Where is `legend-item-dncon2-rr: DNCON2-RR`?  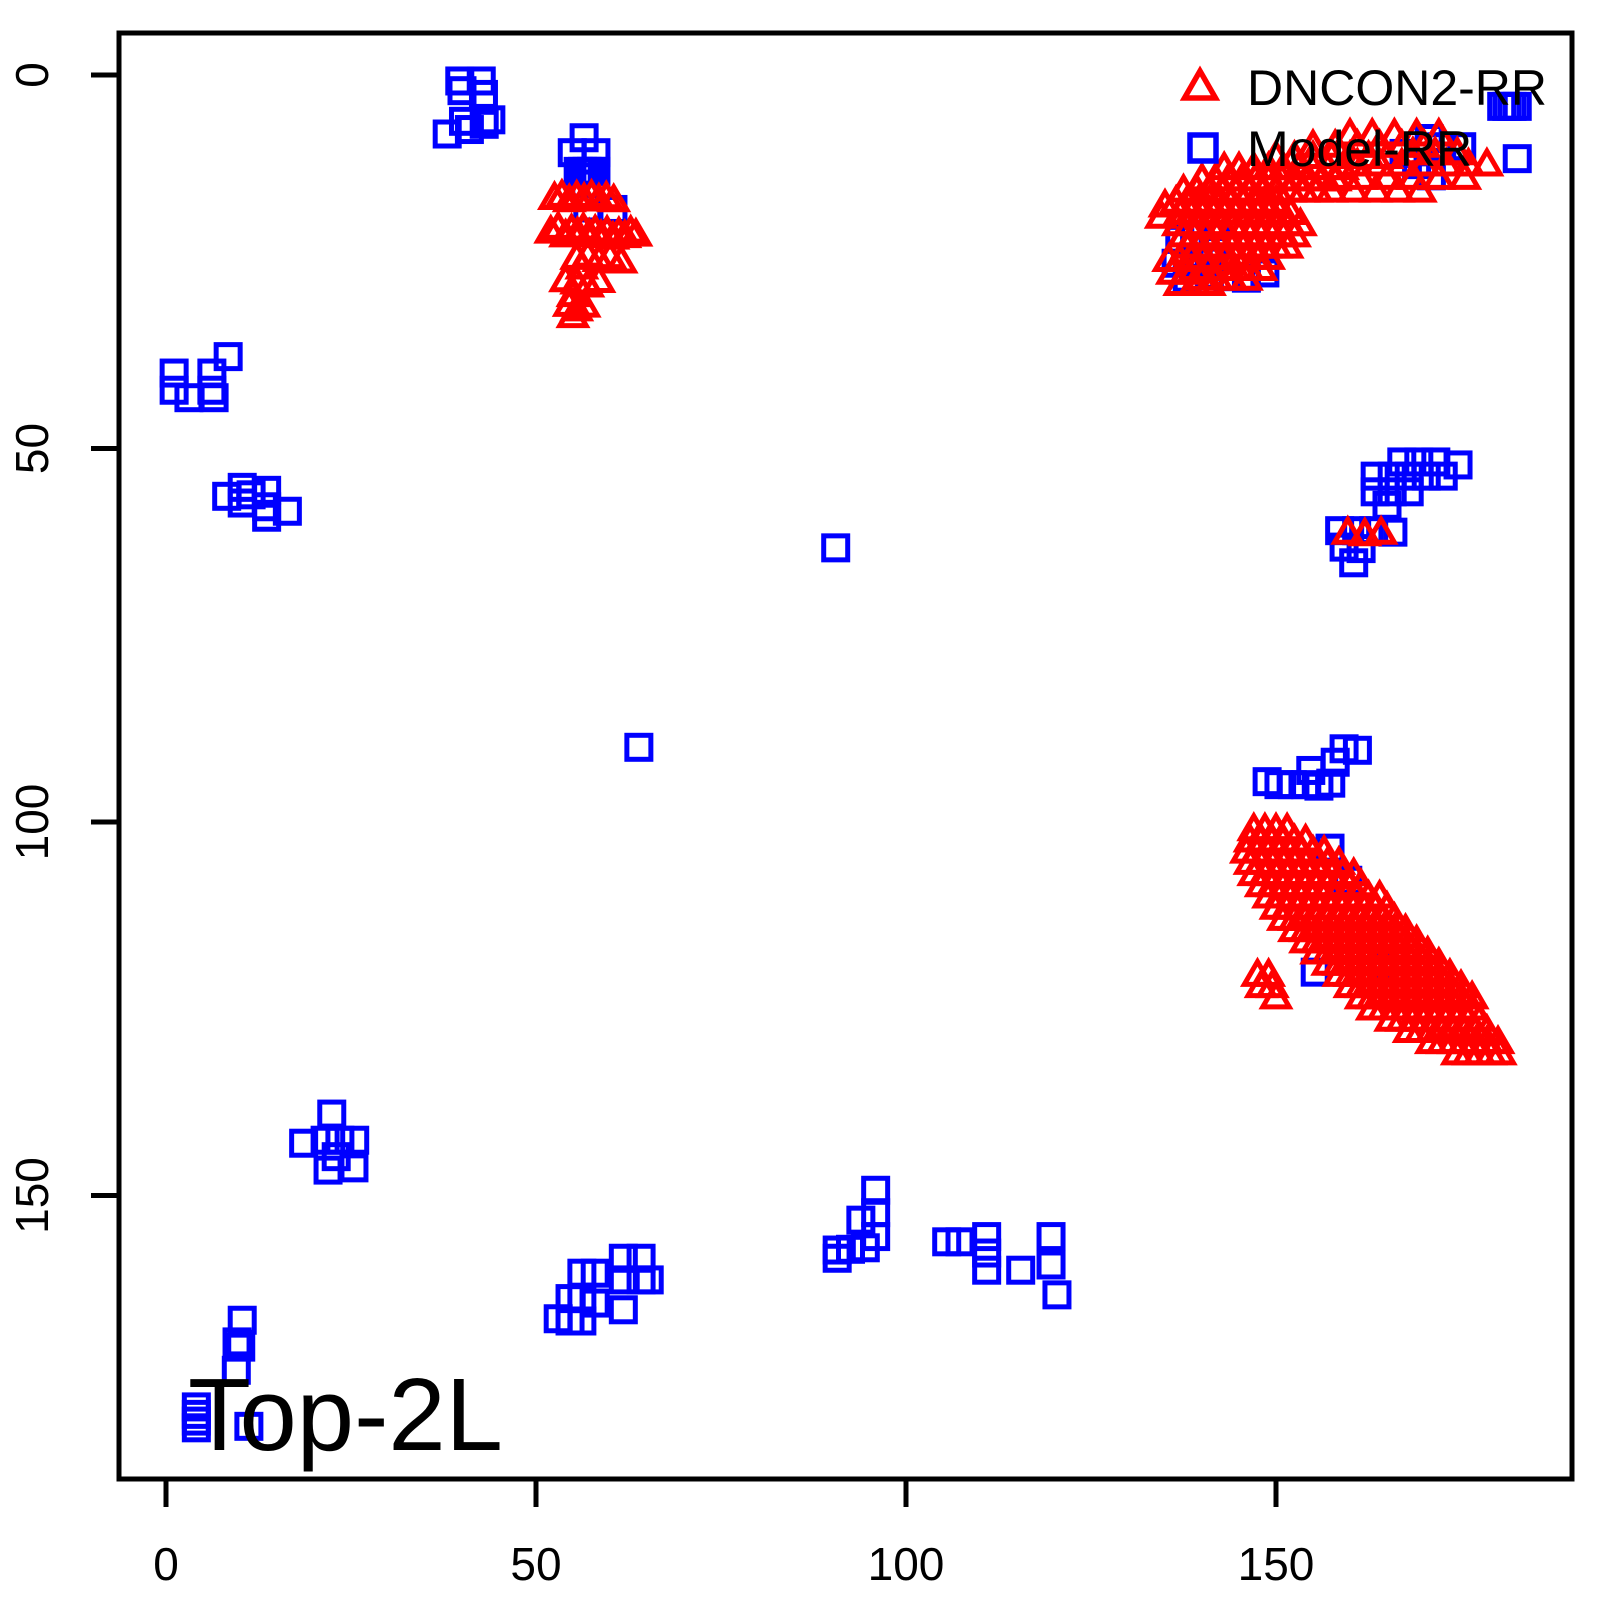
legend-item-dncon2-rr: DNCON2-RR is located at coordinates (1363, 88).